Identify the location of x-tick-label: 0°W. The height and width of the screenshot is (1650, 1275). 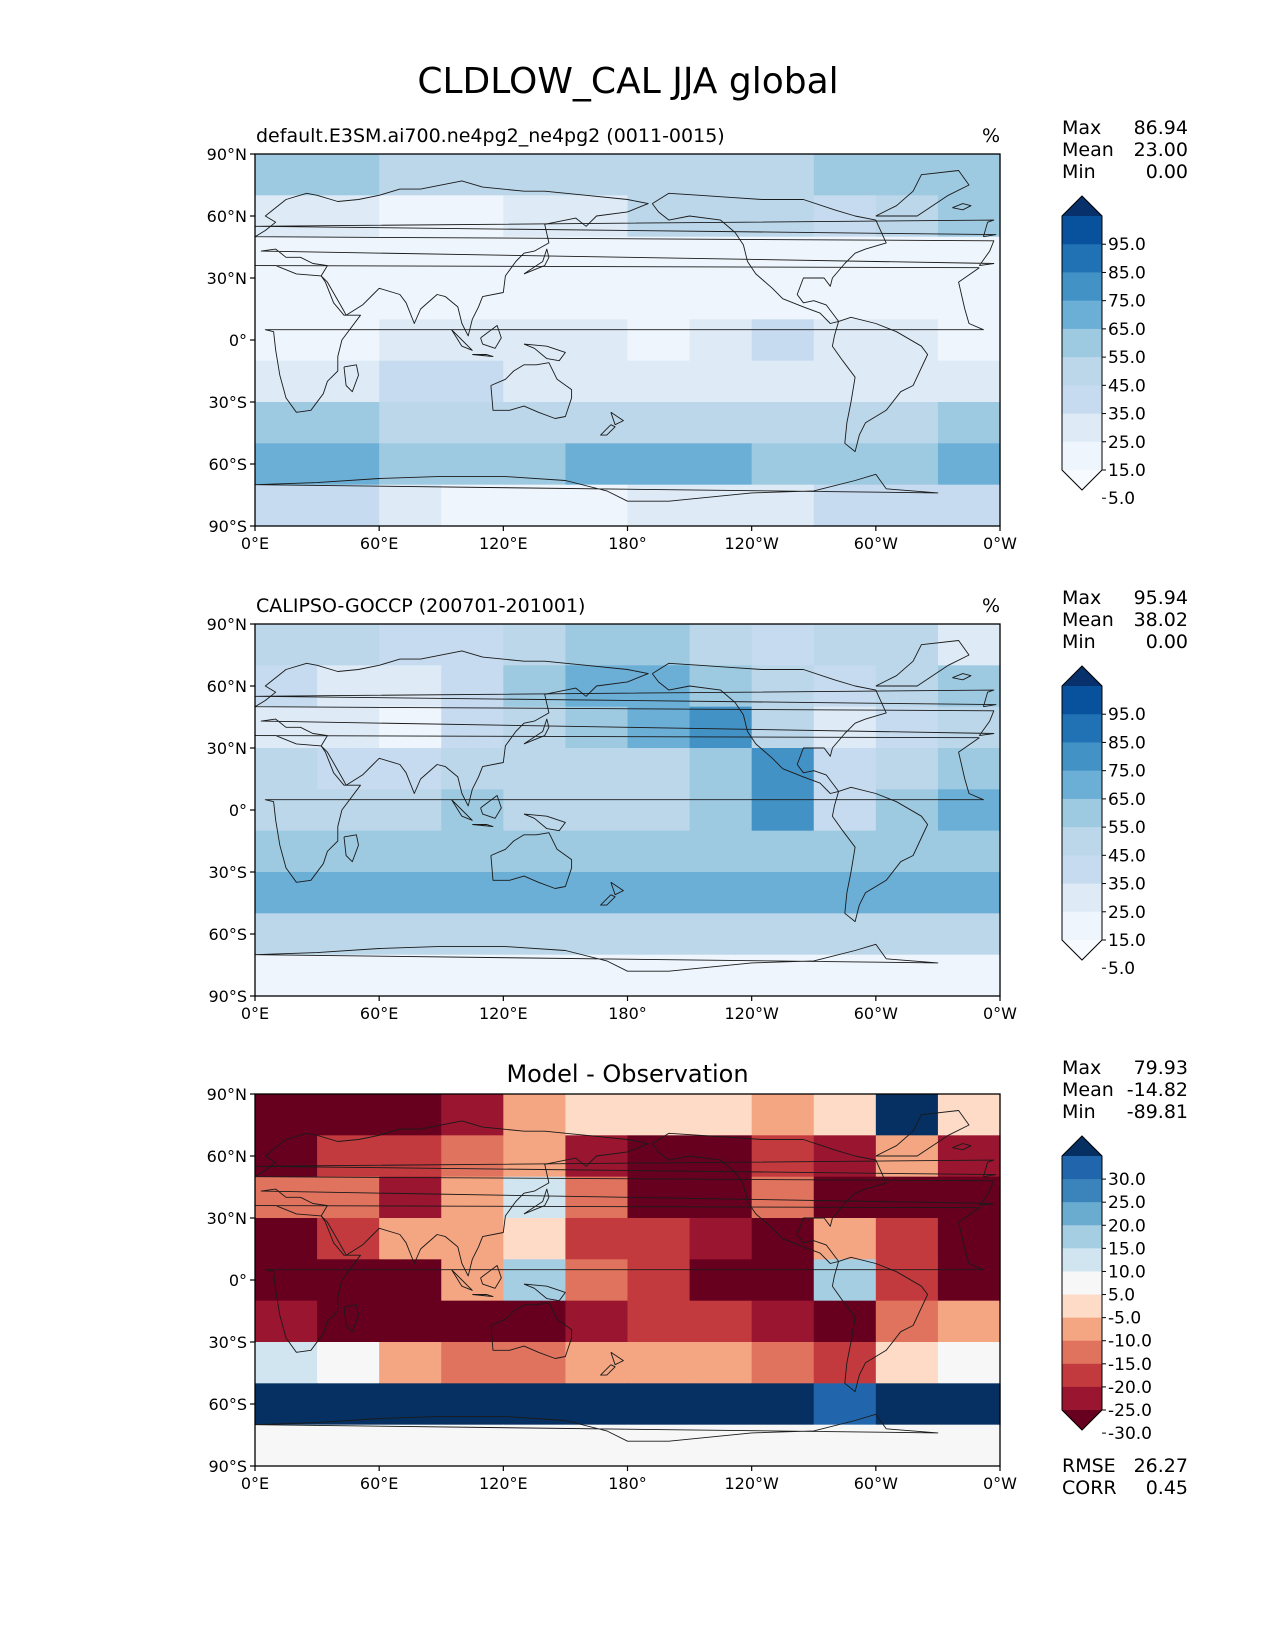
(1000, 1483).